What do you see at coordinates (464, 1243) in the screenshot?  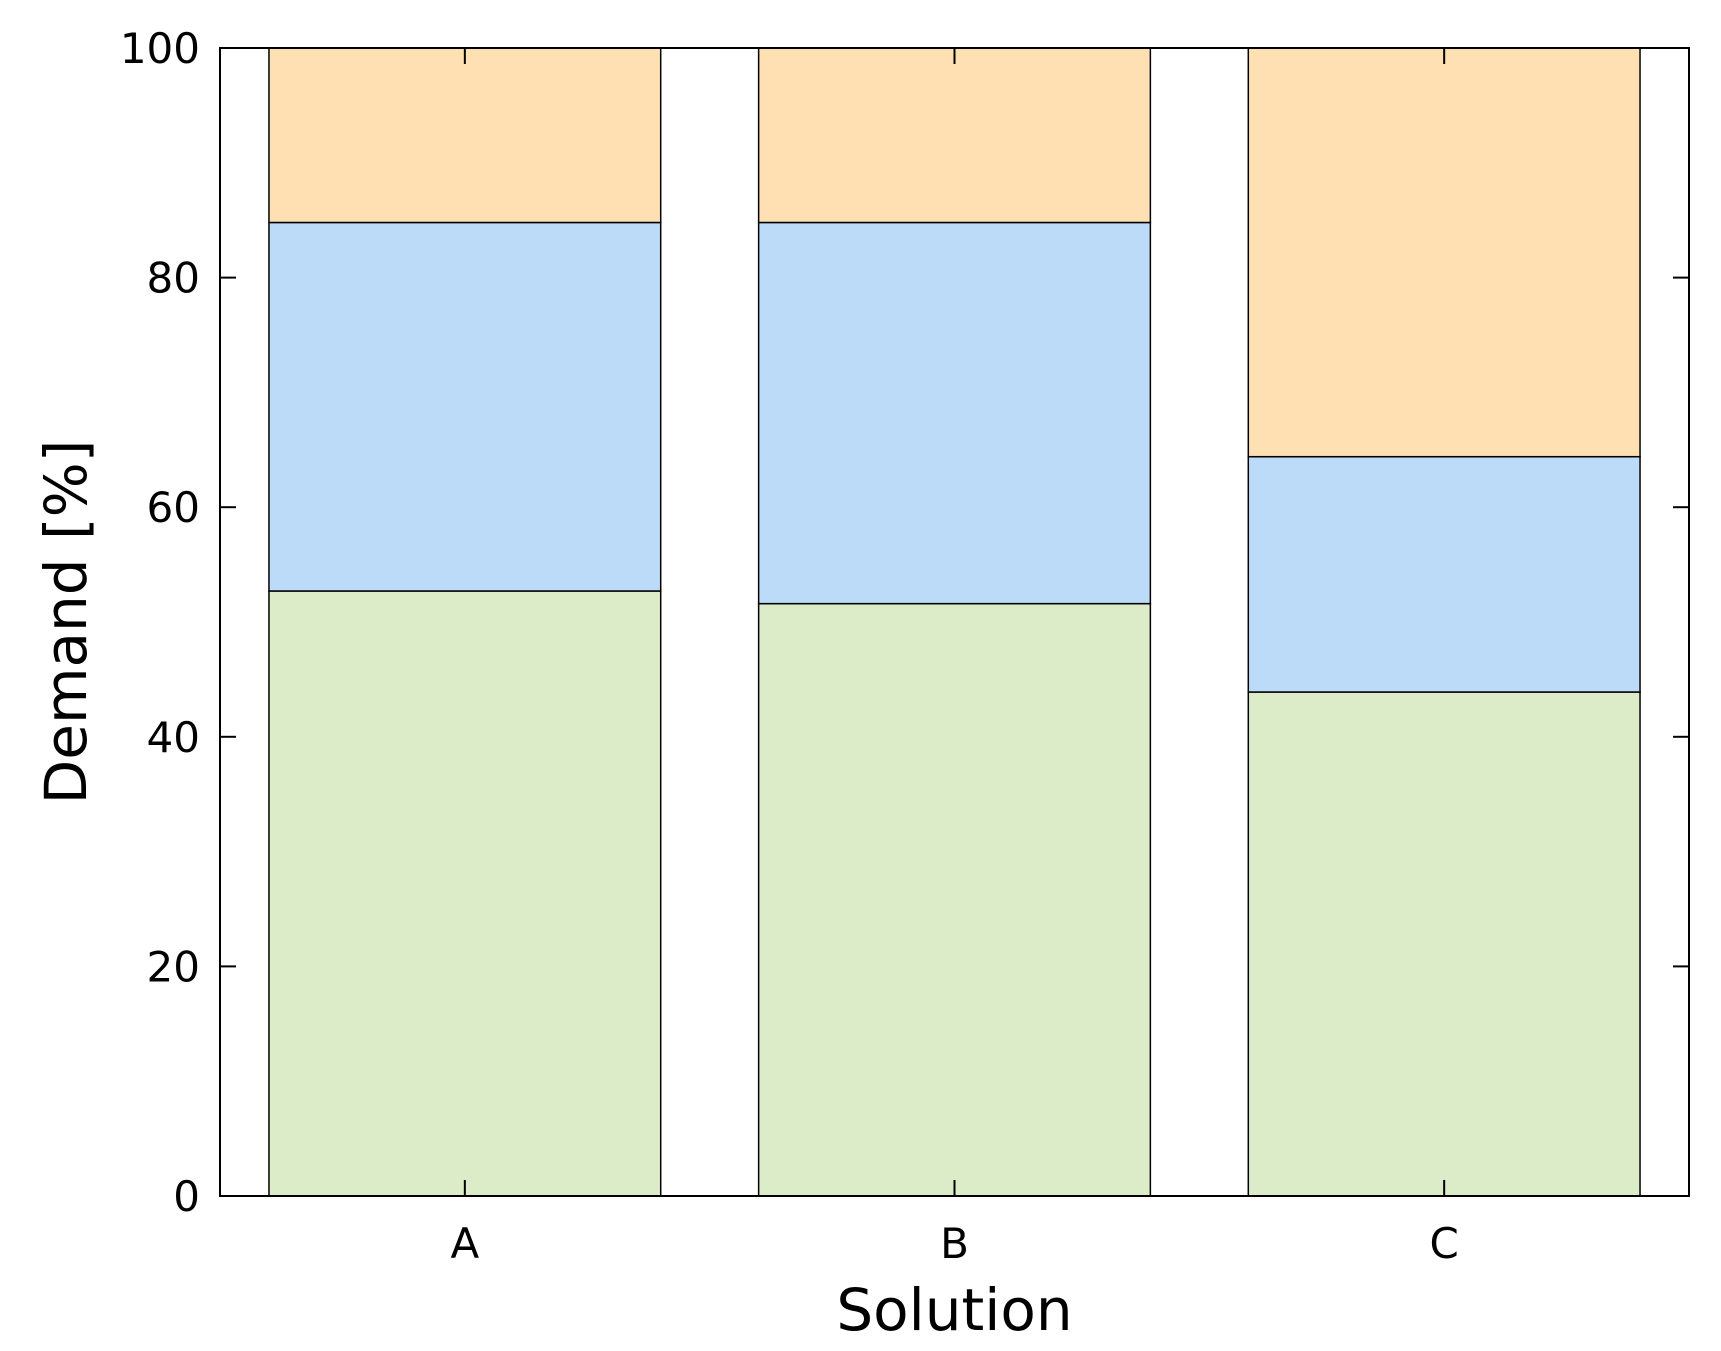 I see `x-tick-label-A: A` at bounding box center [464, 1243].